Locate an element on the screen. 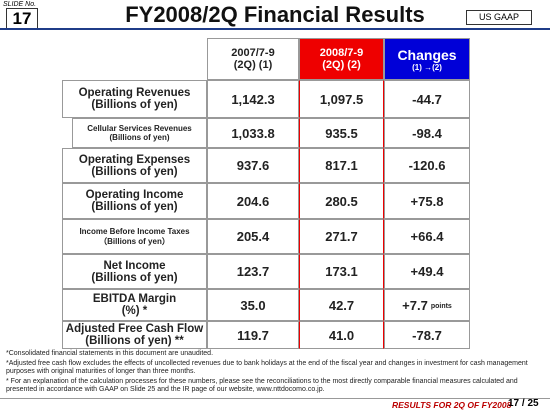 The height and width of the screenshot is (413, 550). label-line: Operating Income is located at coordinates (134, 195).